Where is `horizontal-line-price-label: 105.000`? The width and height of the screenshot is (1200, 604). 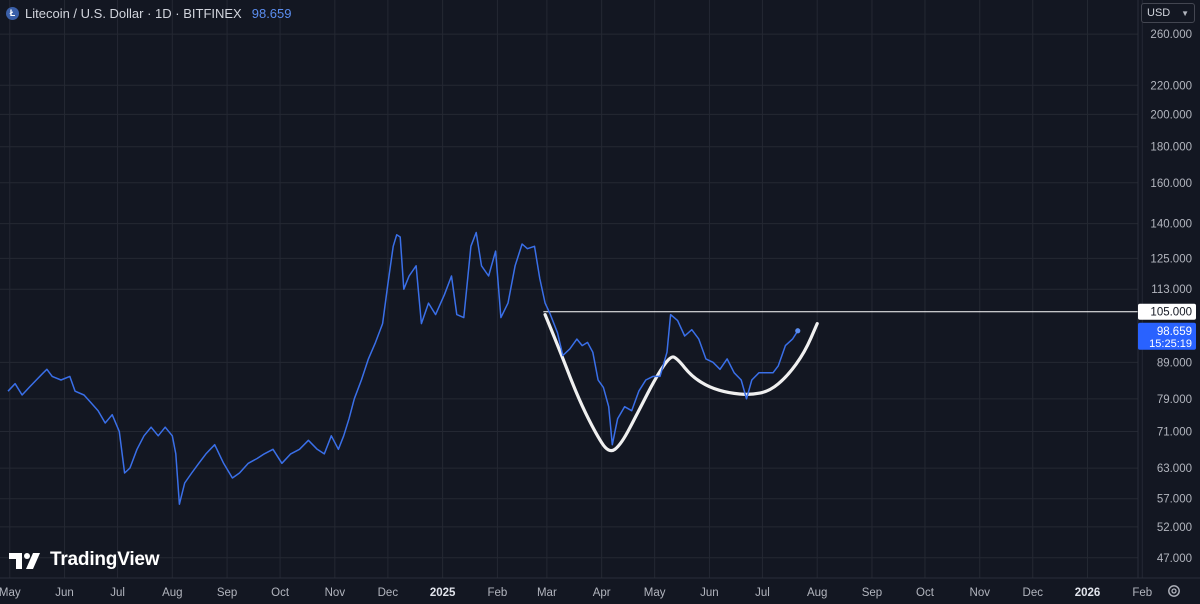 horizontal-line-price-label: 105.000 is located at coordinates (1167, 311).